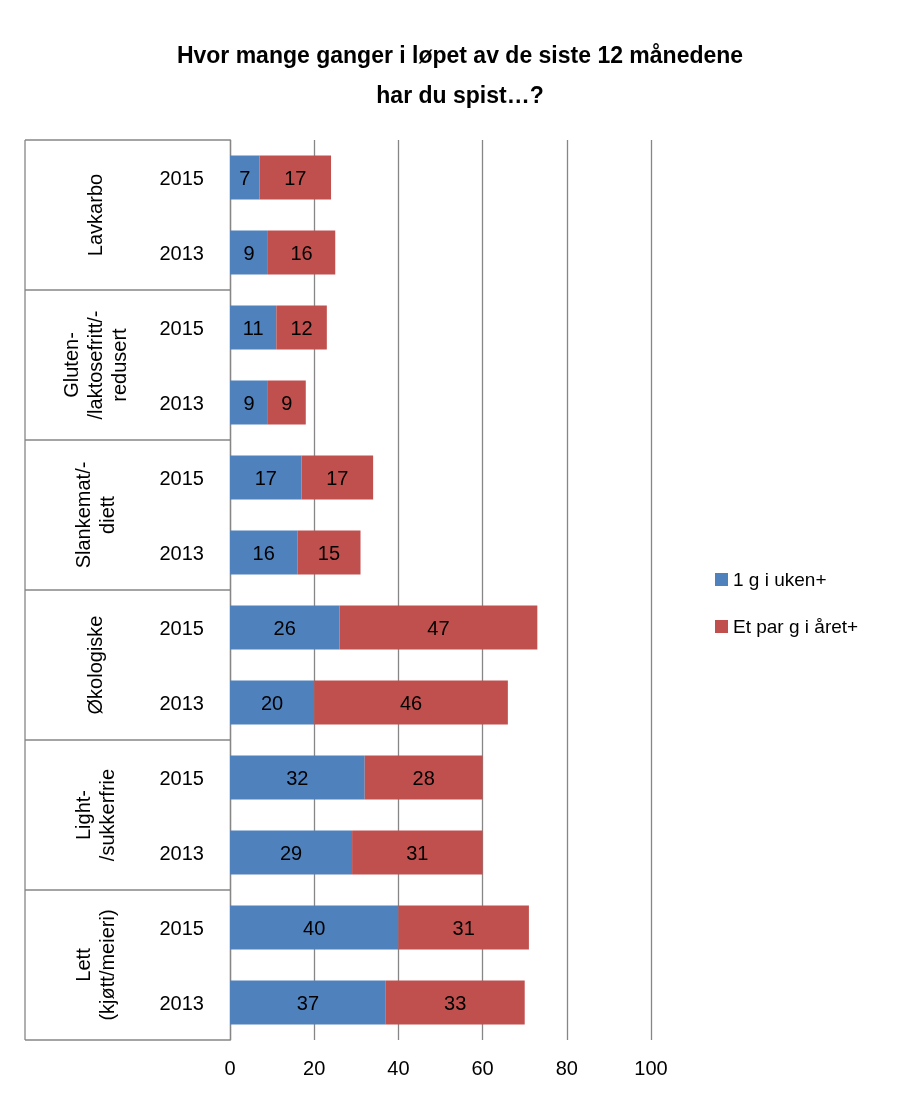 Image resolution: width=907 pixels, height=1102 pixels. Describe the element at coordinates (796, 626) in the screenshot. I see `legend-label: Et par g i året+` at that location.